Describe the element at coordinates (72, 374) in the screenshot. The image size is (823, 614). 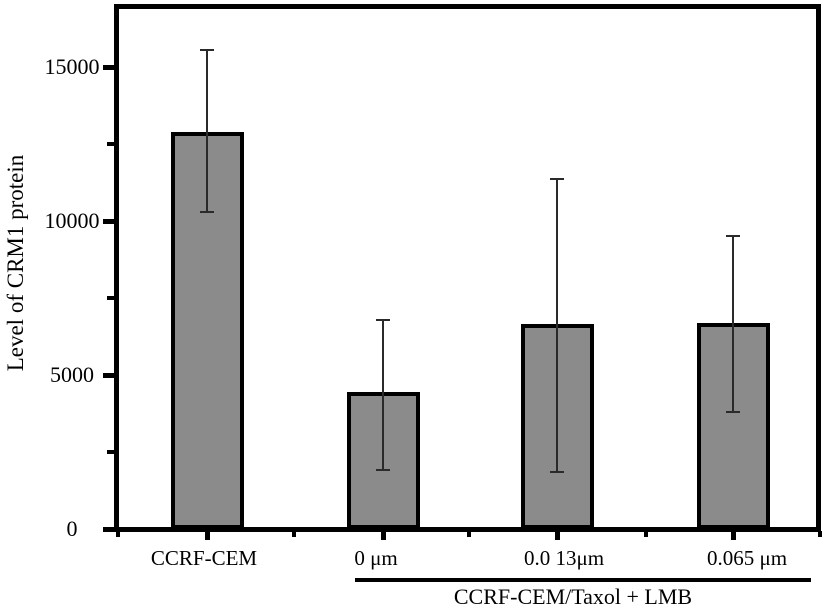
I see `y-axis-tick-label: 5000` at that location.